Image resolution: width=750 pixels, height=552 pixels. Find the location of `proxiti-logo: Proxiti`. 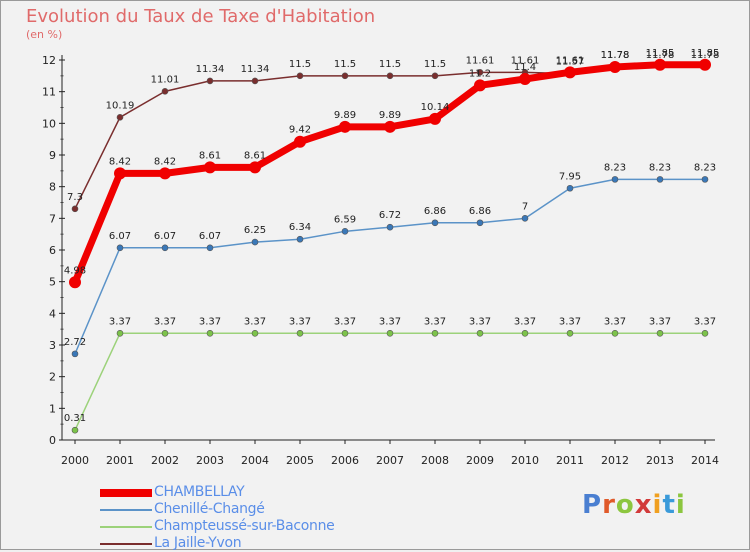

proxiti-logo: Proxiti is located at coordinates (634, 505).